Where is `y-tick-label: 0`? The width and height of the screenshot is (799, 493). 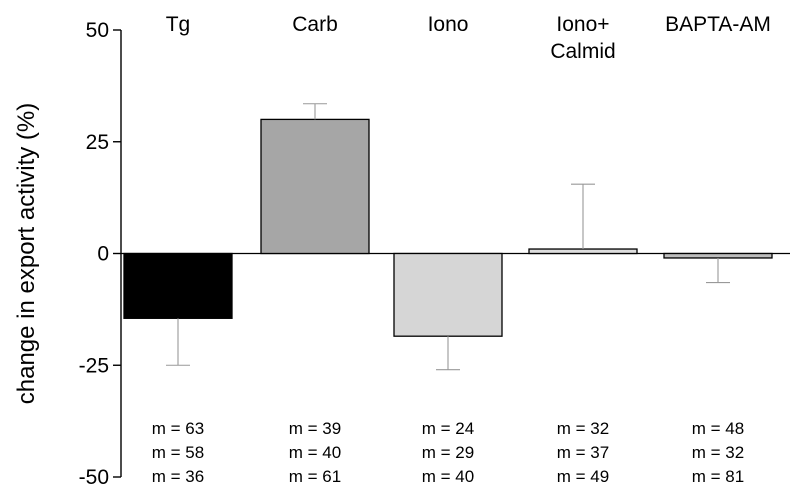
y-tick-label: 0 is located at coordinates (103, 254).